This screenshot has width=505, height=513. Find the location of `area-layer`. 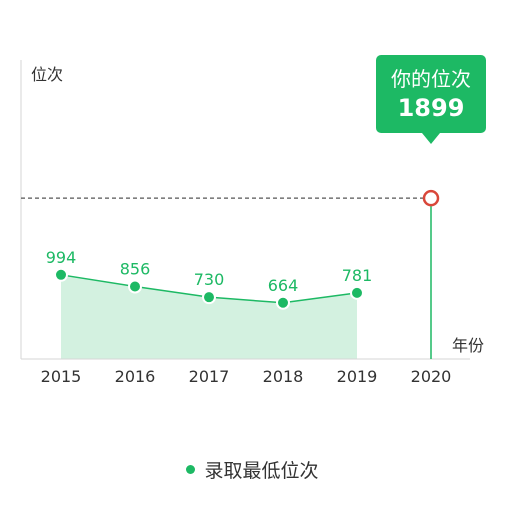

area-layer is located at coordinates (209, 316).